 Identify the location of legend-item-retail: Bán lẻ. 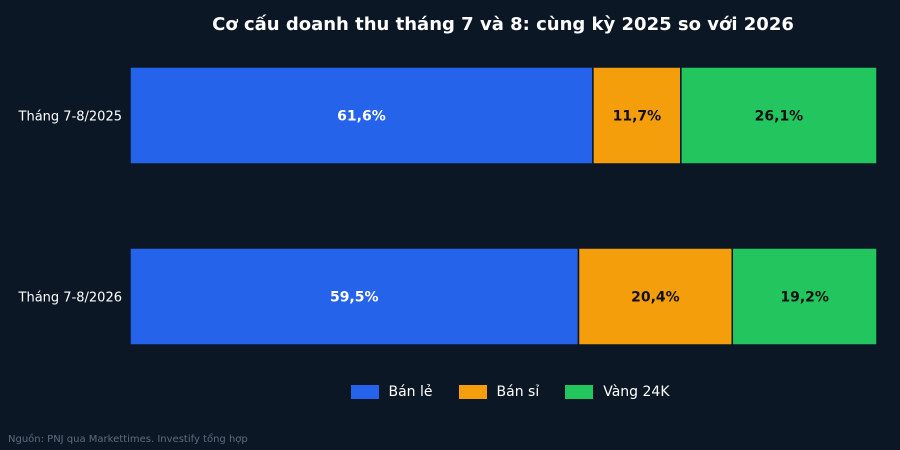
(391, 392).